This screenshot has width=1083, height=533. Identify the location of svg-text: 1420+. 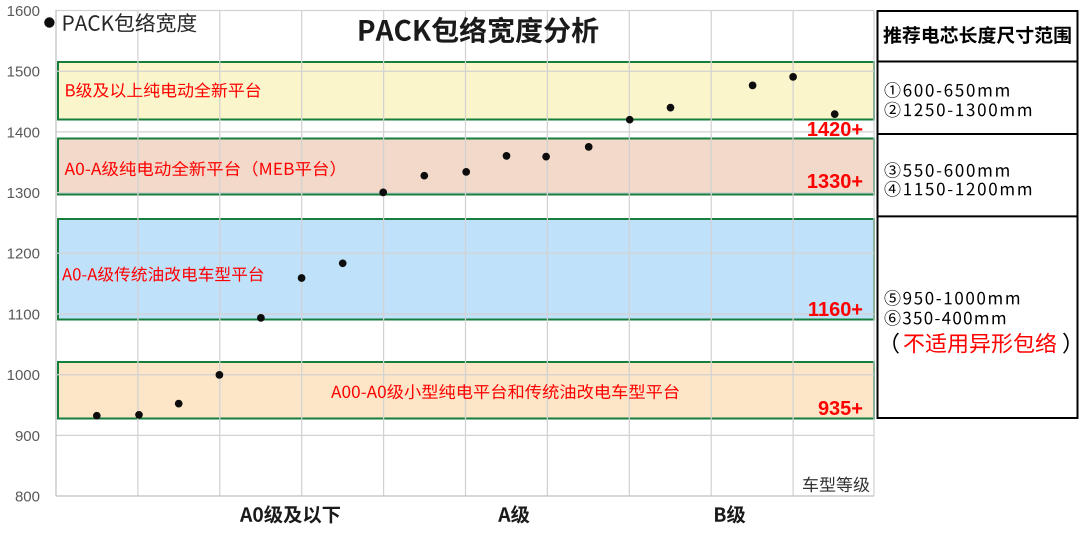
(835, 130).